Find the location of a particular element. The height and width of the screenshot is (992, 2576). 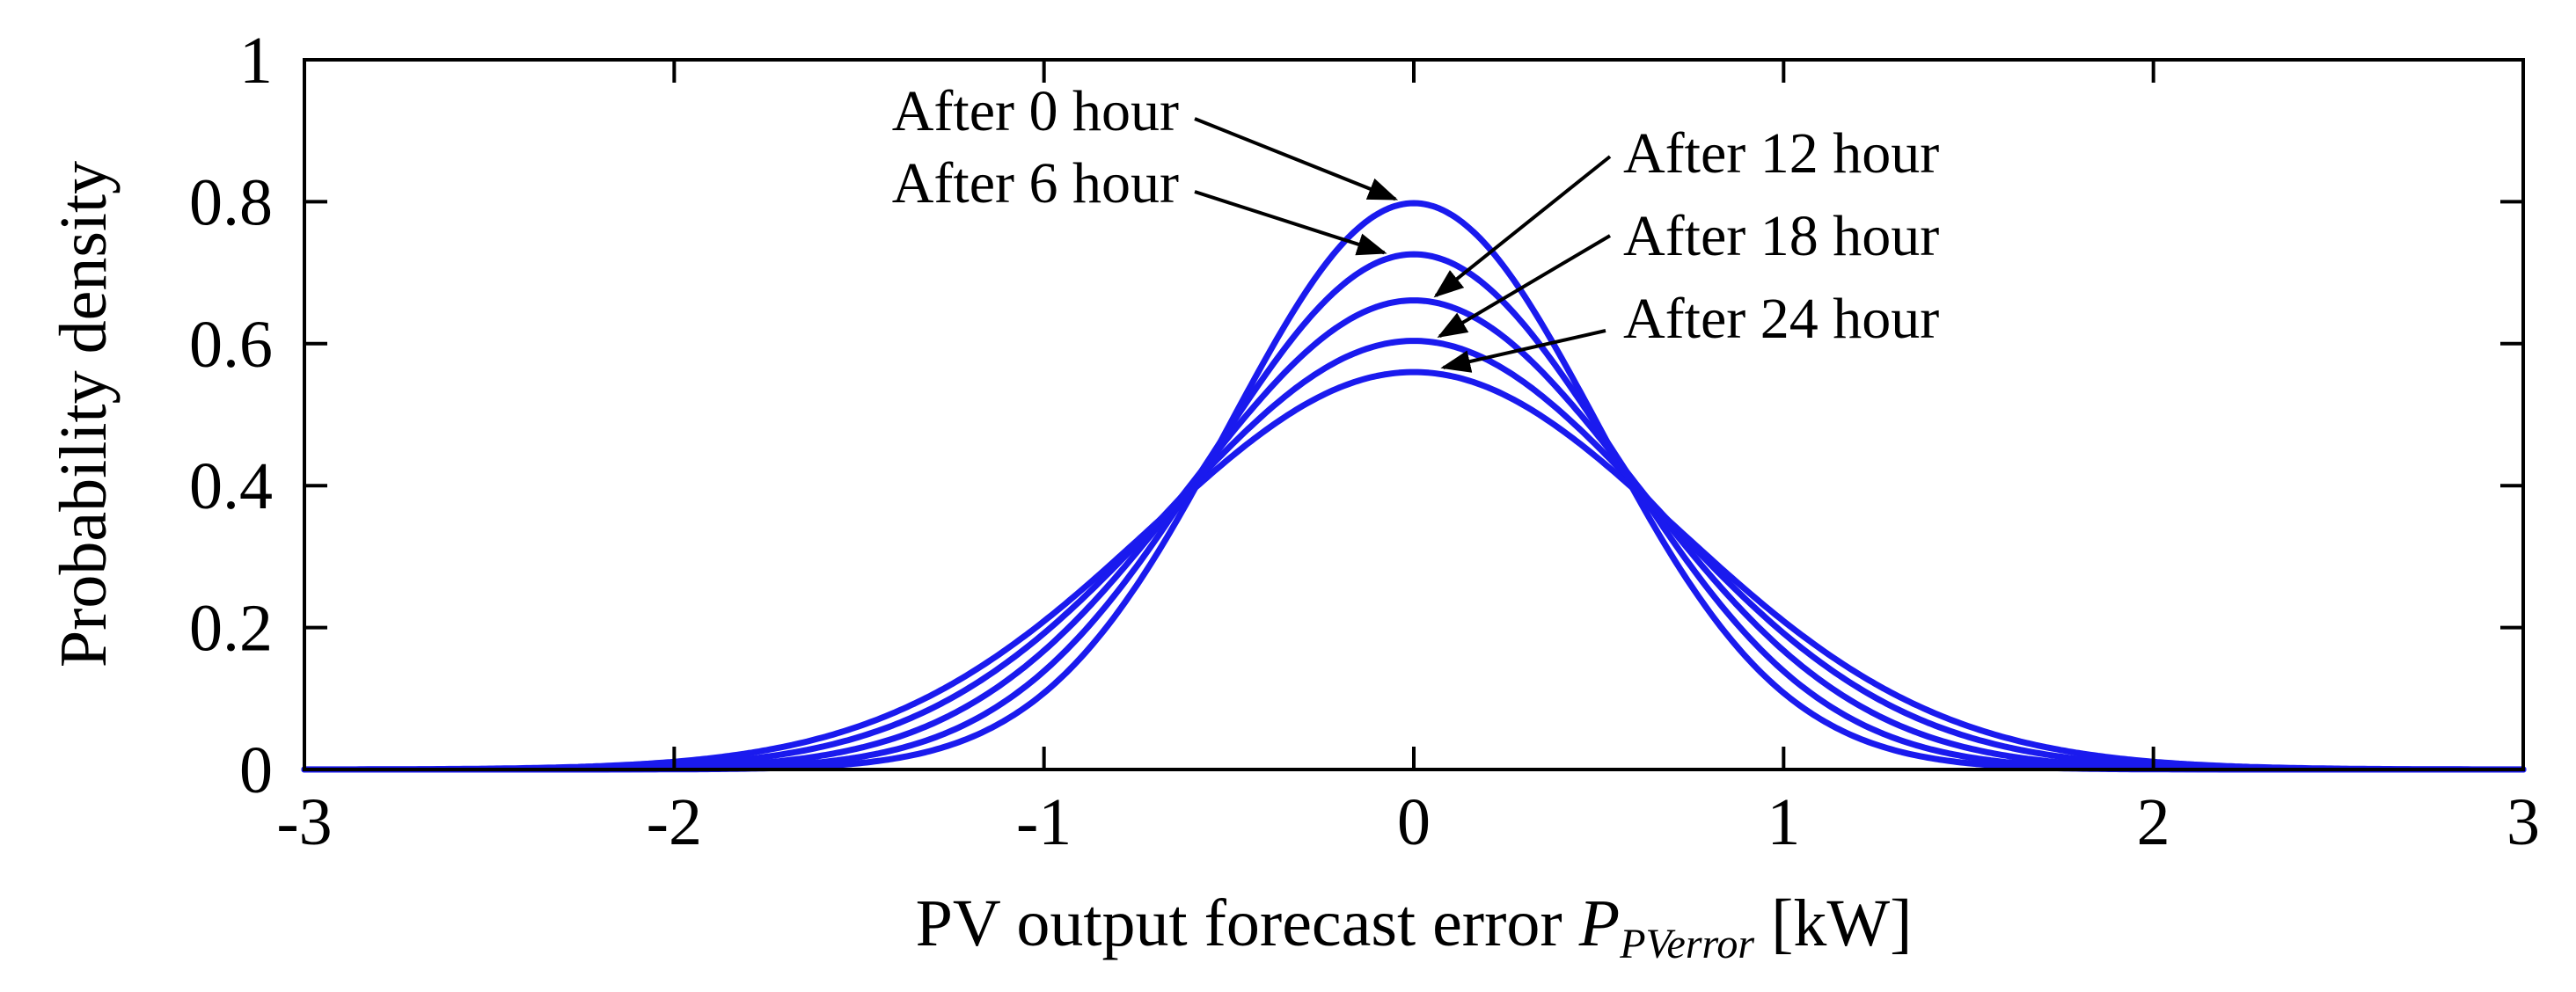

y-tick-label-0: 0 is located at coordinates (256, 770).